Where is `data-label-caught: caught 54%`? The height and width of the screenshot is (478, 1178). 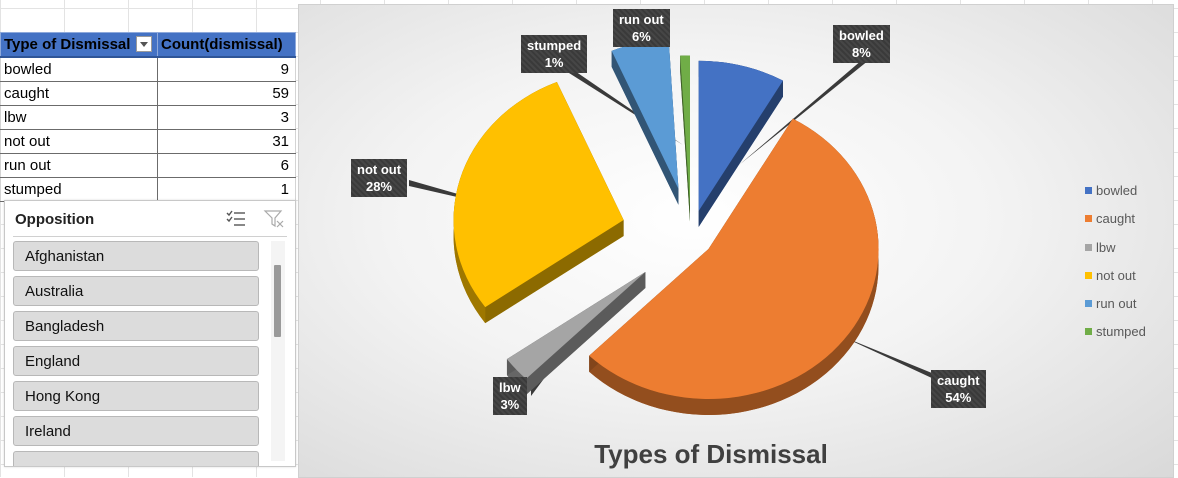 data-label-caught: caught 54% is located at coordinates (958, 389).